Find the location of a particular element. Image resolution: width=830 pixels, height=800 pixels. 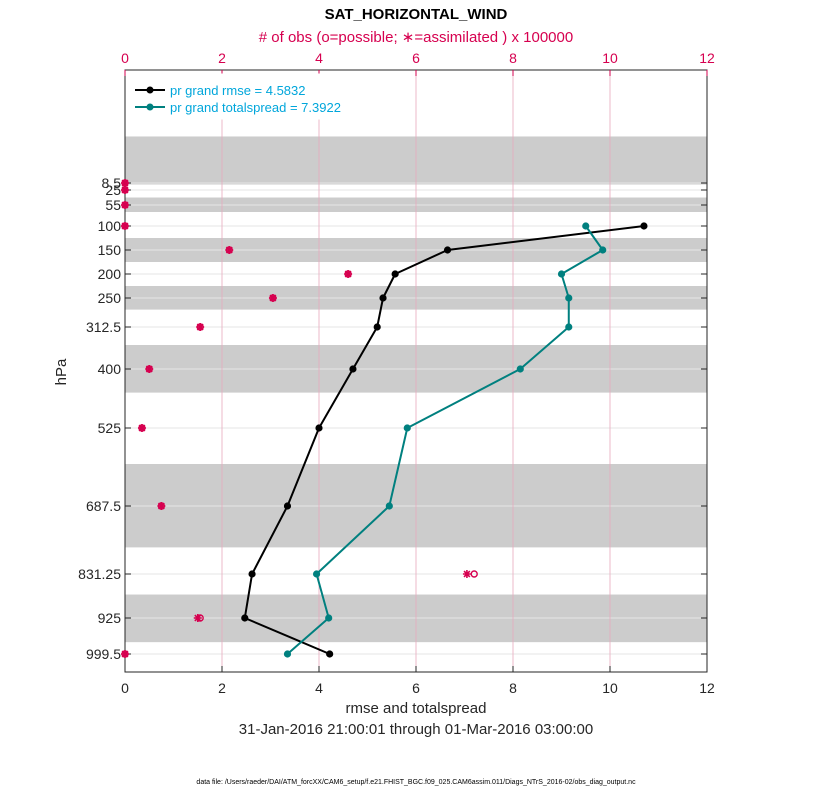

top-tick-label: 0 is located at coordinates (125, 58).